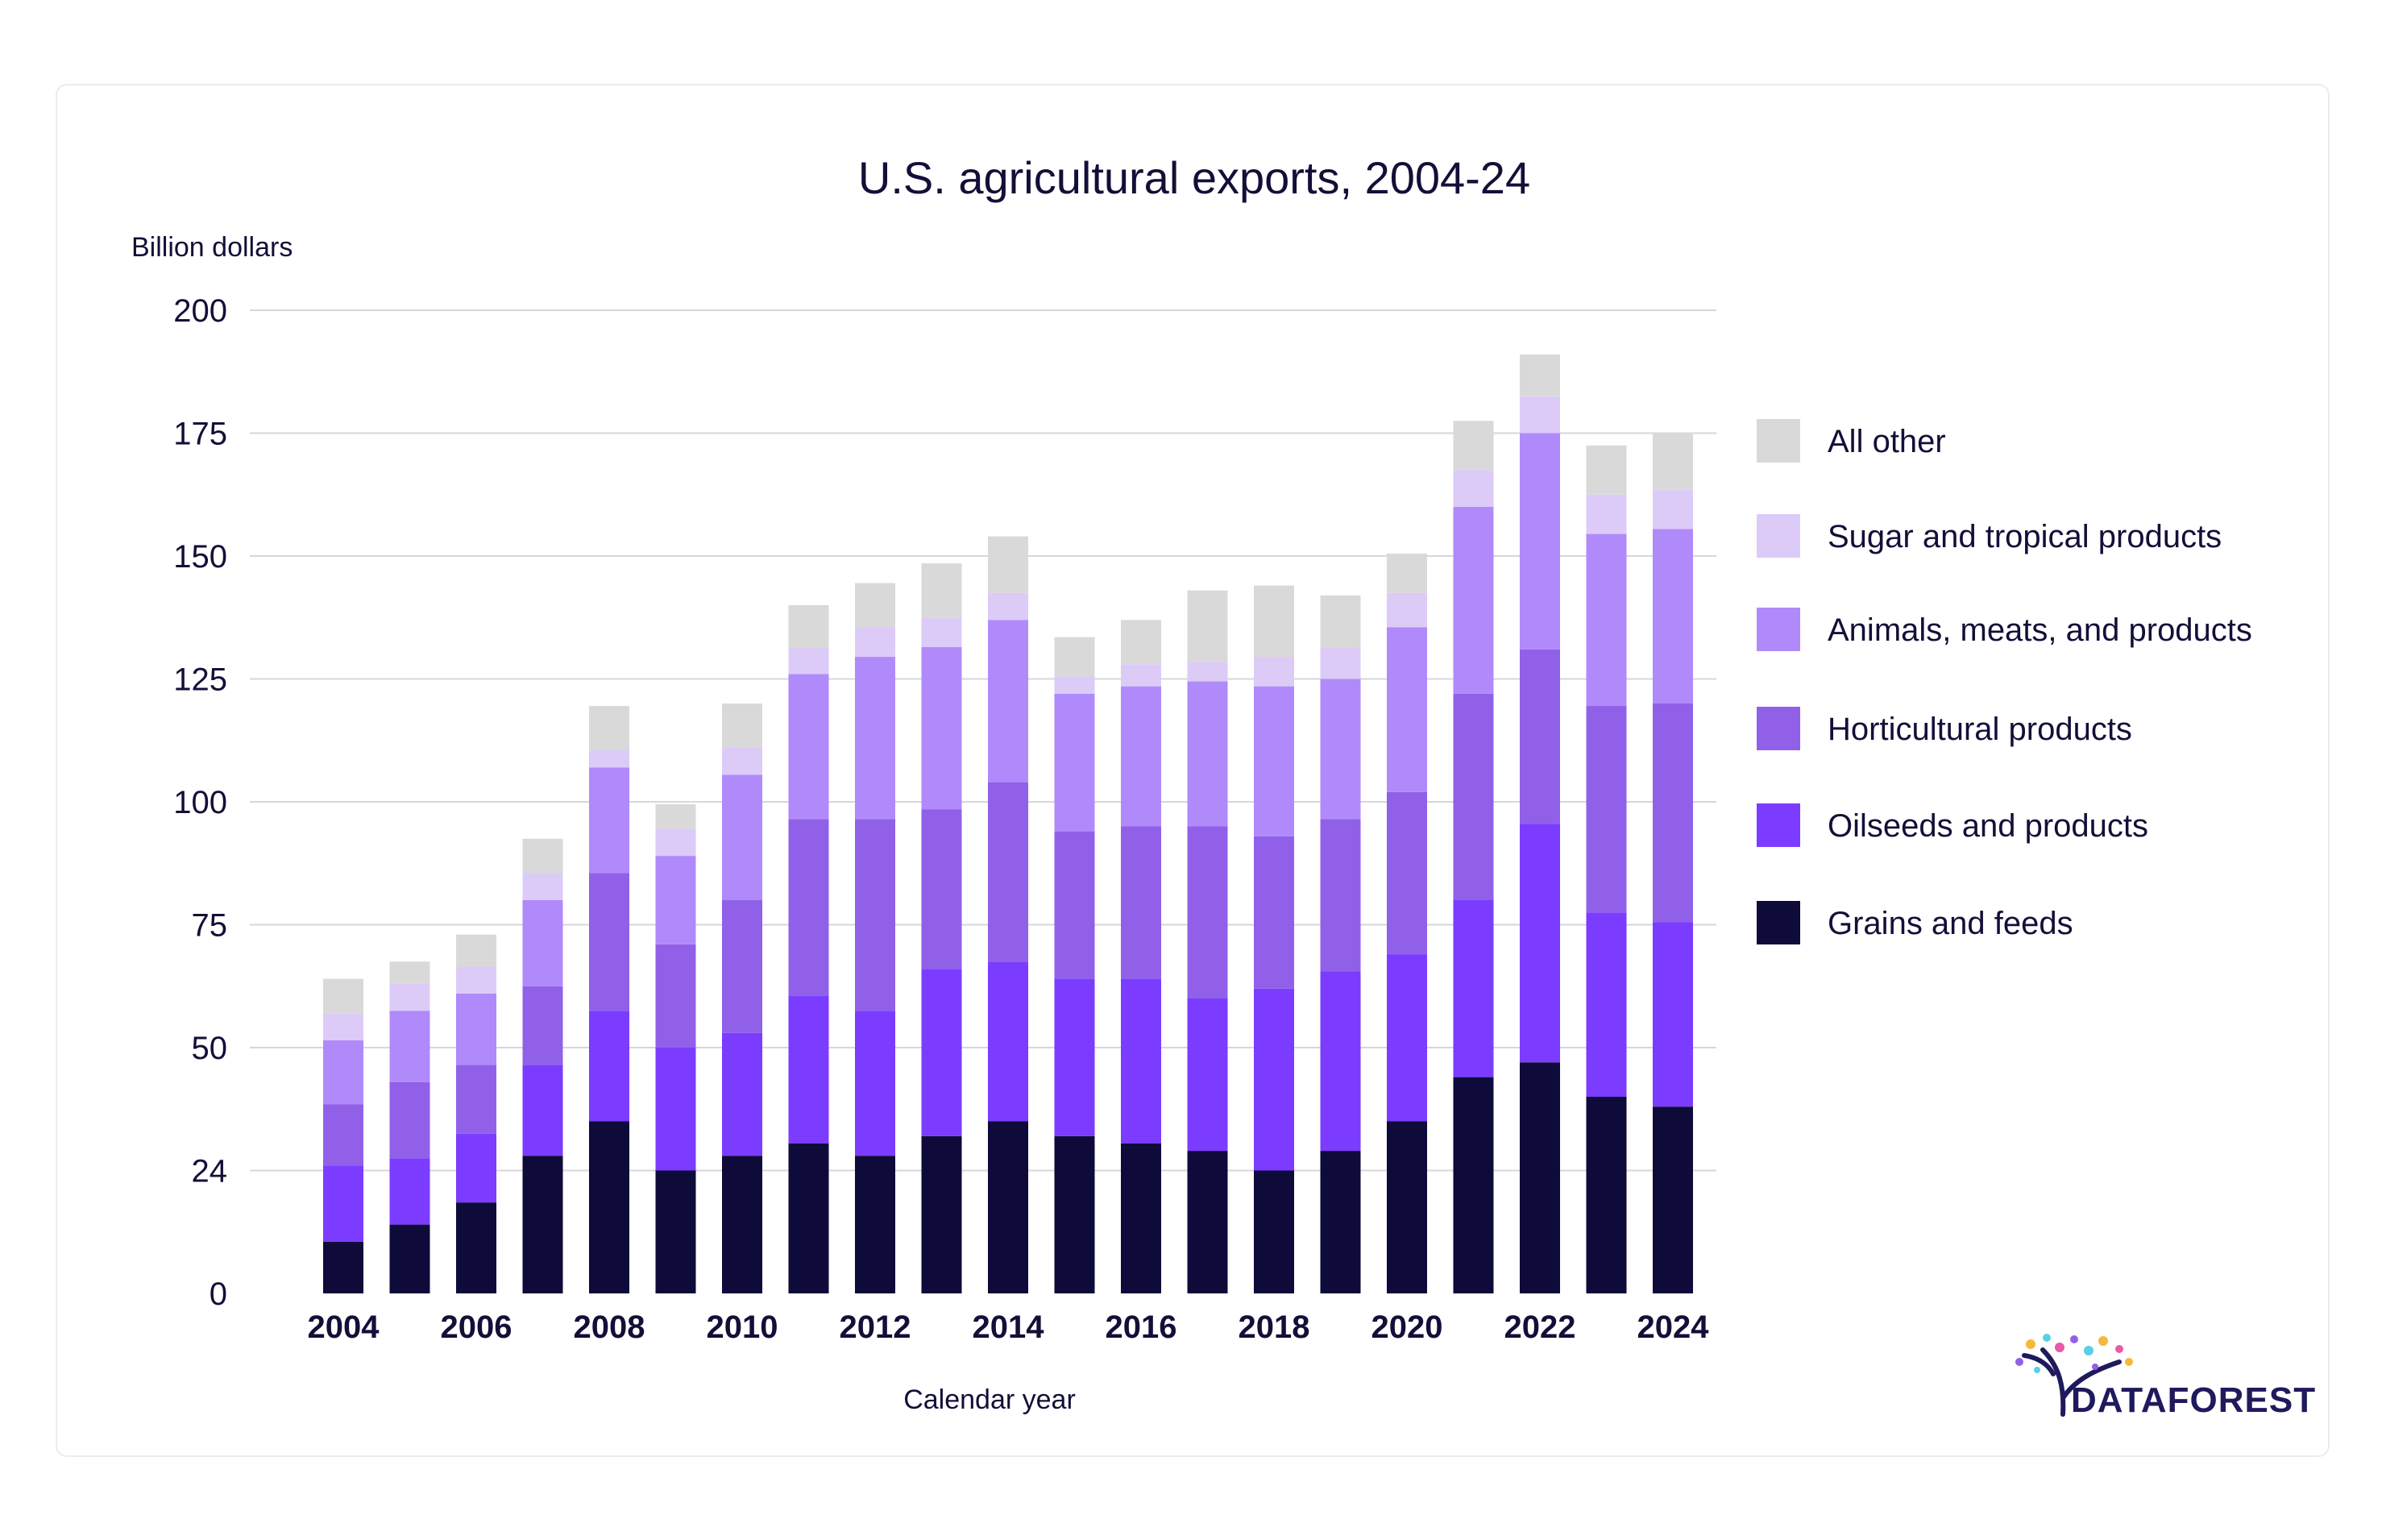 The height and width of the screenshot is (1540, 2386). What do you see at coordinates (200, 311) in the screenshot?
I see `y-tick-label: 200` at bounding box center [200, 311].